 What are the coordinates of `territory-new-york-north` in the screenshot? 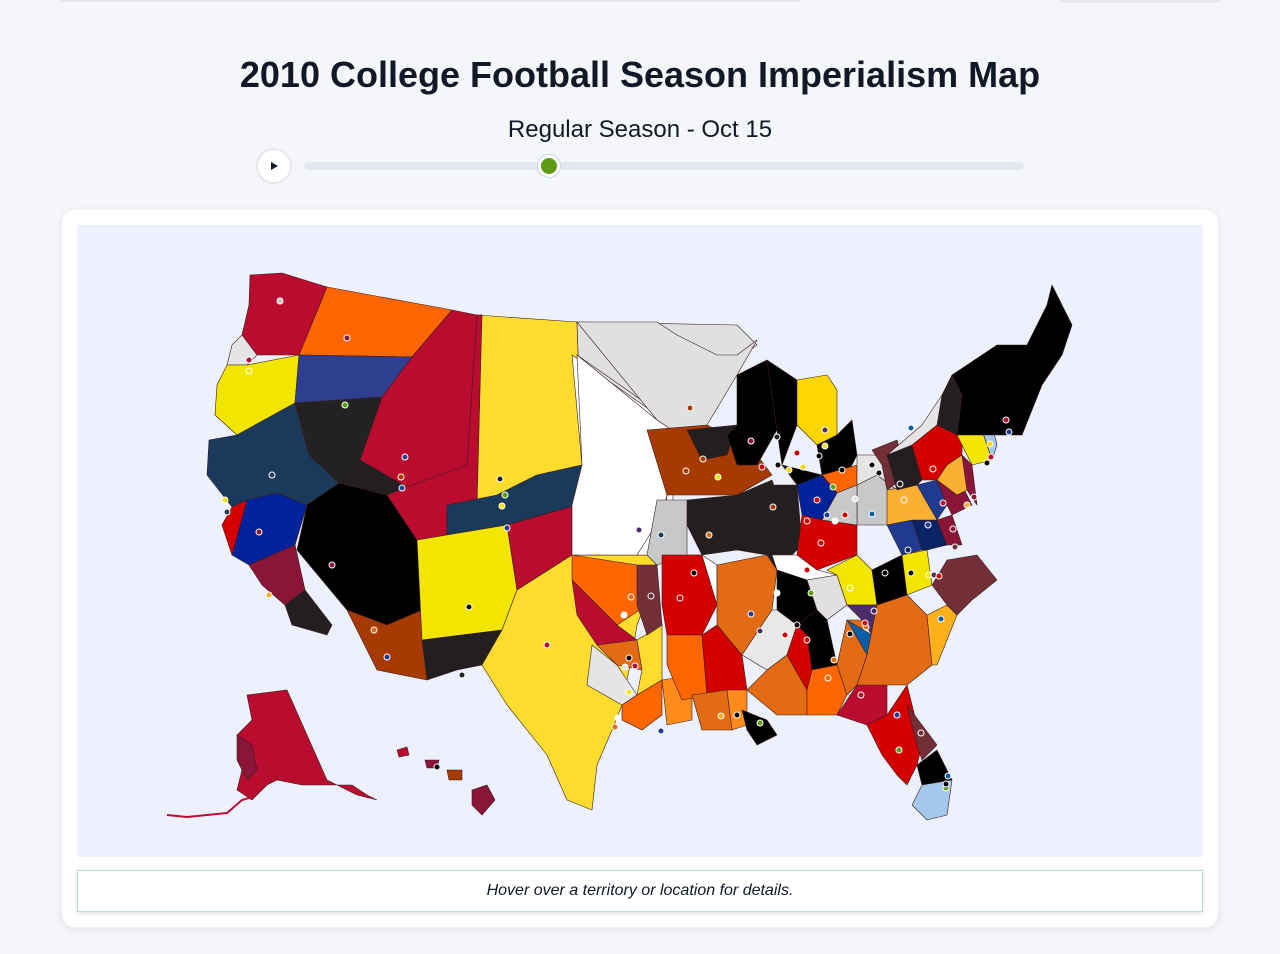 It's located at (914, 425).